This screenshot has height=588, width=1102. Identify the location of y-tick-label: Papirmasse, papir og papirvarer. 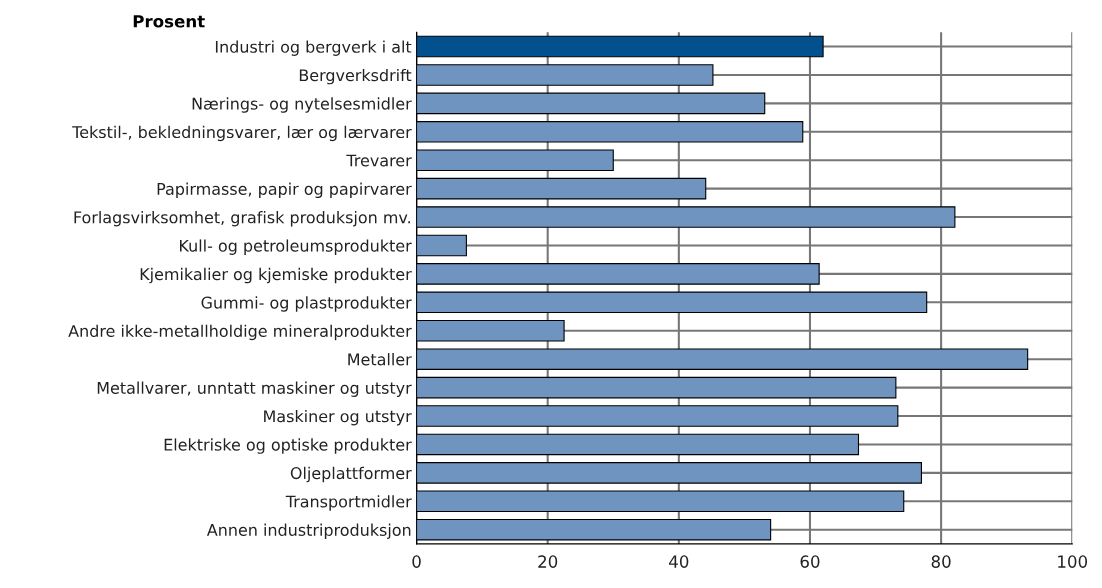
(284, 190).